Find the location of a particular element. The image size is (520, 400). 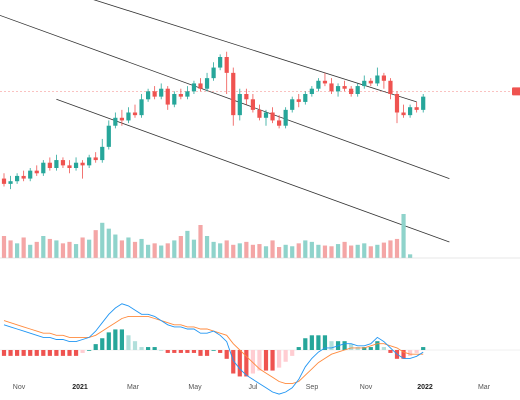

x-axis: Nov 2021 Mar May Jul Sep Nov 2022 Mar is located at coordinates (252, 387).